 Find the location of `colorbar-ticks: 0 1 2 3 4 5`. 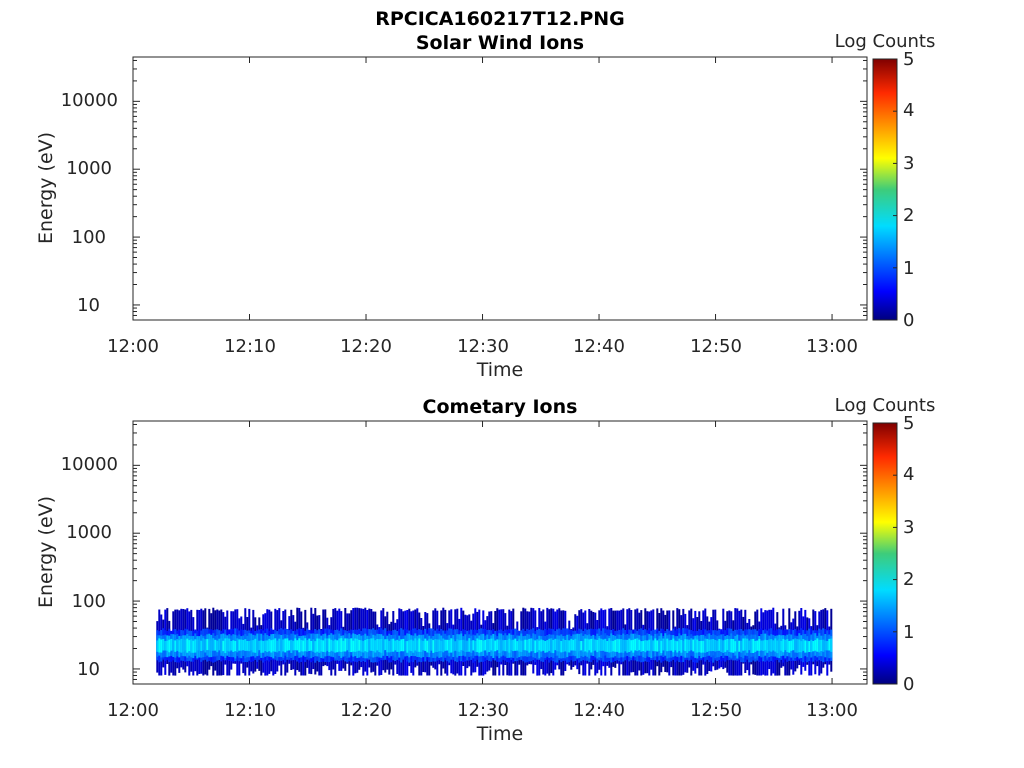

colorbar-ticks: 0 1 2 3 4 5 is located at coordinates (903, 554).